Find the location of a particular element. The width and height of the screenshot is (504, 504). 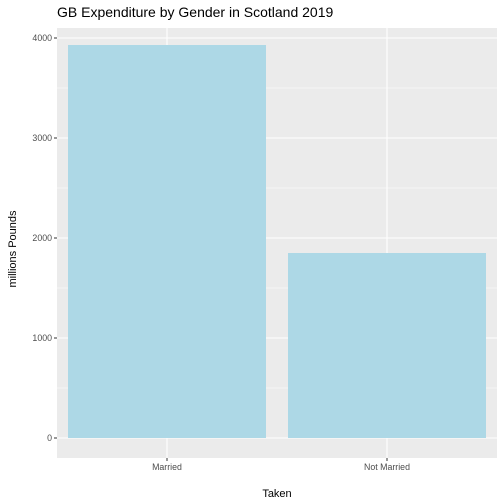

y-tick-label: 2000 is located at coordinates (42, 238).